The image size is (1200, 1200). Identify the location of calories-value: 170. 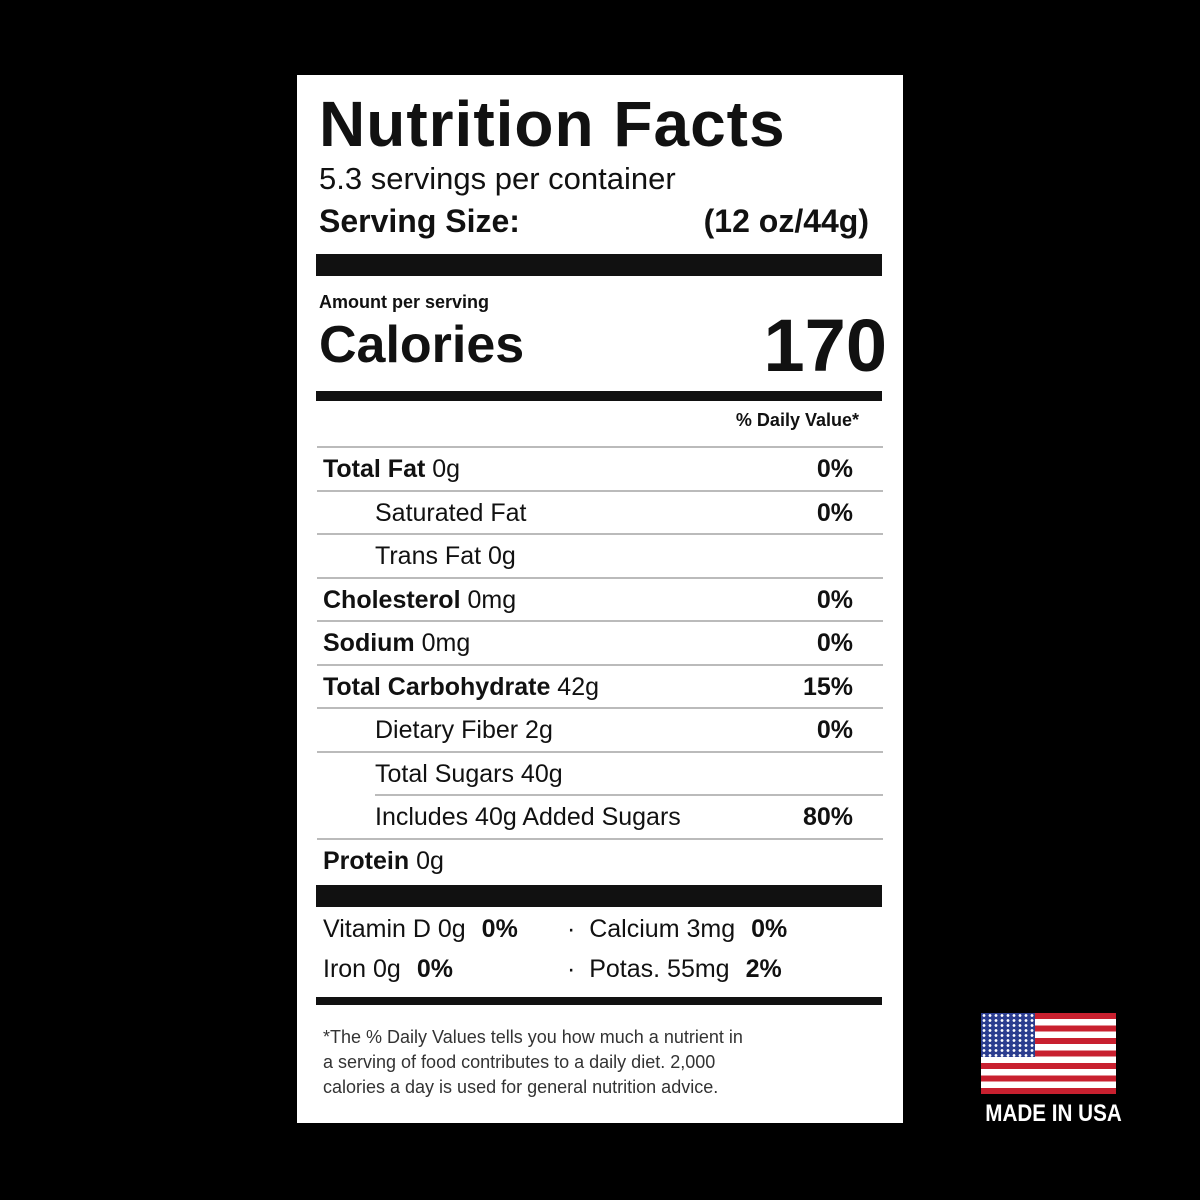
(825, 345).